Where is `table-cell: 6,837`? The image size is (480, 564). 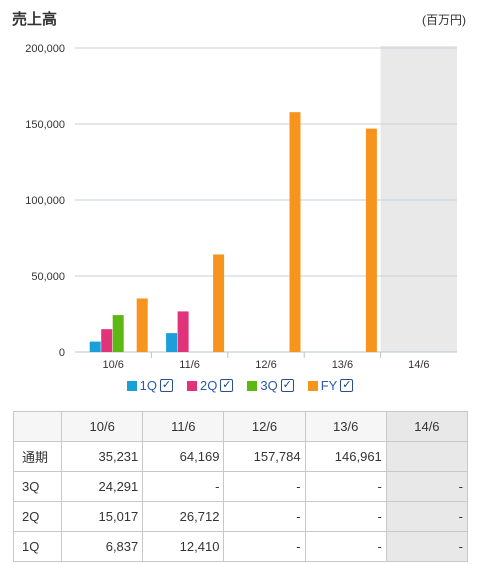 table-cell: 6,837 is located at coordinates (102, 546).